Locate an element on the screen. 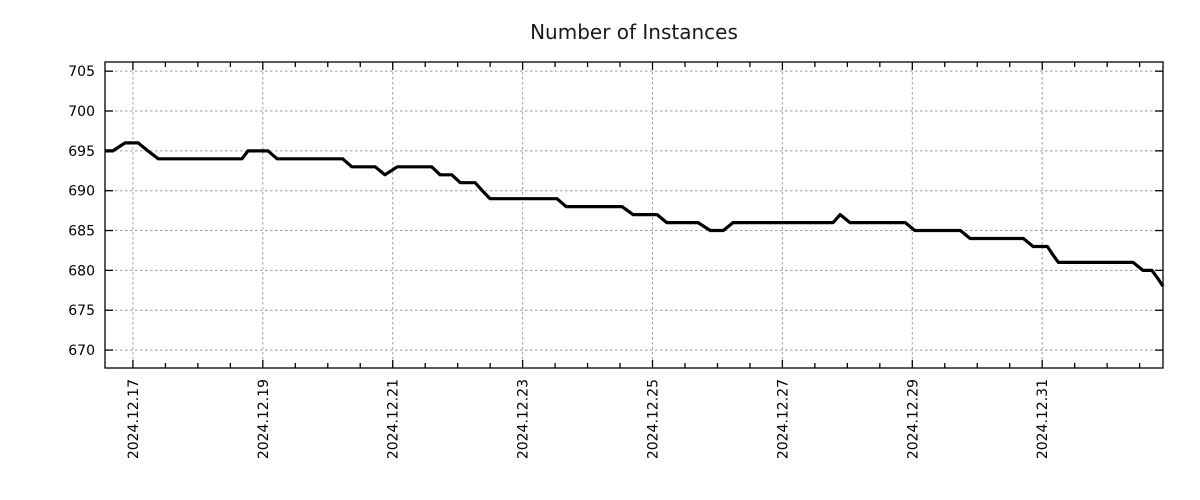 Image resolution: width=1200 pixels, height=500 pixels. y-tick-label: 705 is located at coordinates (81, 72).